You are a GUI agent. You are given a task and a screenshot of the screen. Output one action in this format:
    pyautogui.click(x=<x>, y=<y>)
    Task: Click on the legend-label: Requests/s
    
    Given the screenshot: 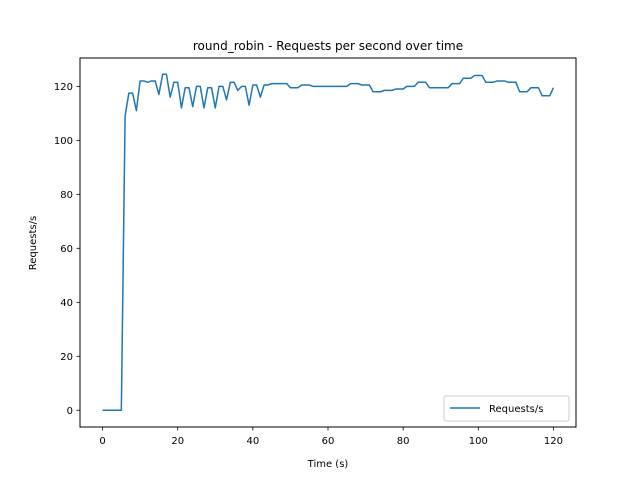 What is the action you would take?
    pyautogui.click(x=516, y=409)
    